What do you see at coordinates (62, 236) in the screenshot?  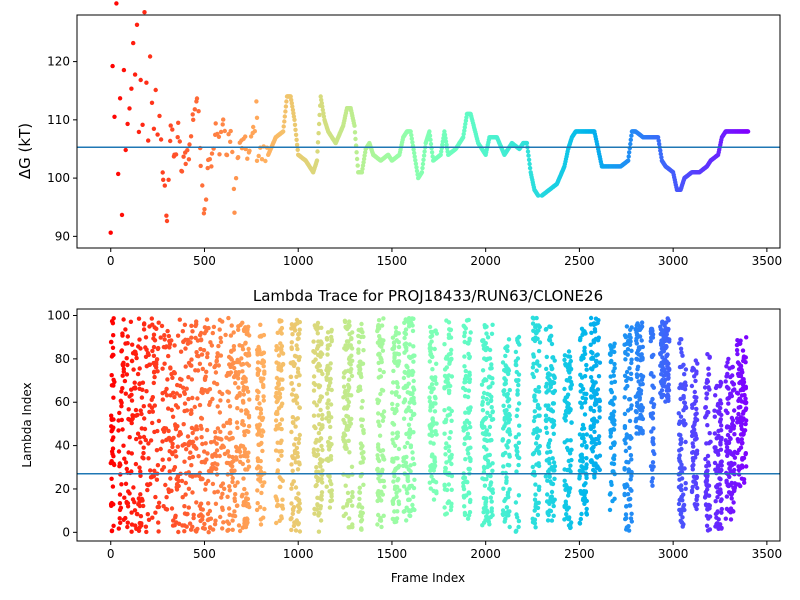 I see `y-tick-label: 90` at bounding box center [62, 236].